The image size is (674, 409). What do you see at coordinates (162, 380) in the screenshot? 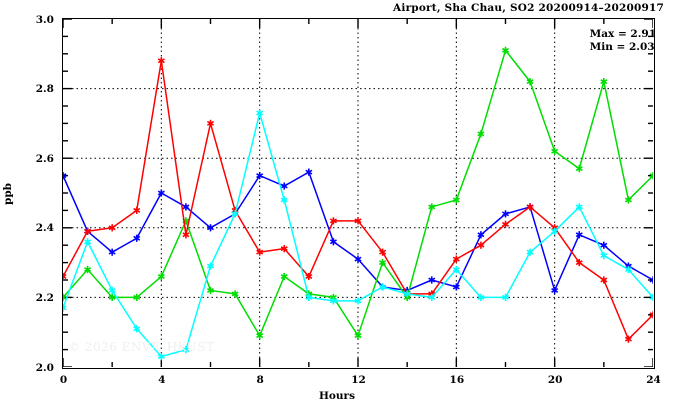
I see `x-tick-label: 4` at bounding box center [162, 380].